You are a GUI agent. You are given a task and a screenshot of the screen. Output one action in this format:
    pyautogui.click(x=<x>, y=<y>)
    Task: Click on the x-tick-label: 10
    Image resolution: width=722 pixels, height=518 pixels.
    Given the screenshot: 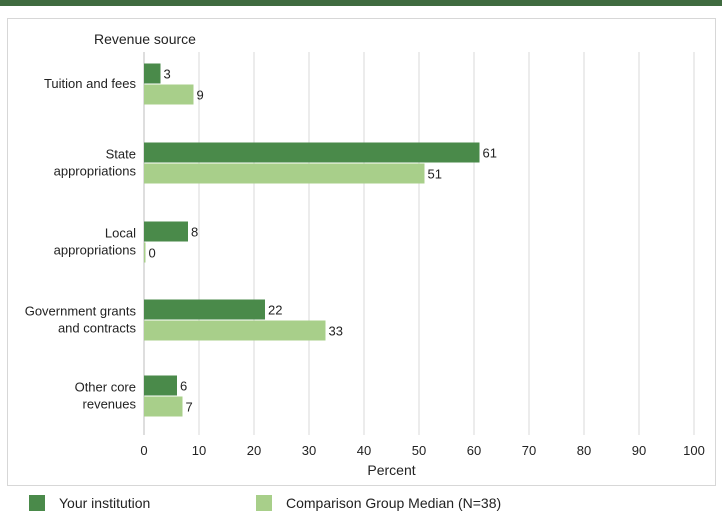 What is the action you would take?
    pyautogui.click(x=199, y=450)
    